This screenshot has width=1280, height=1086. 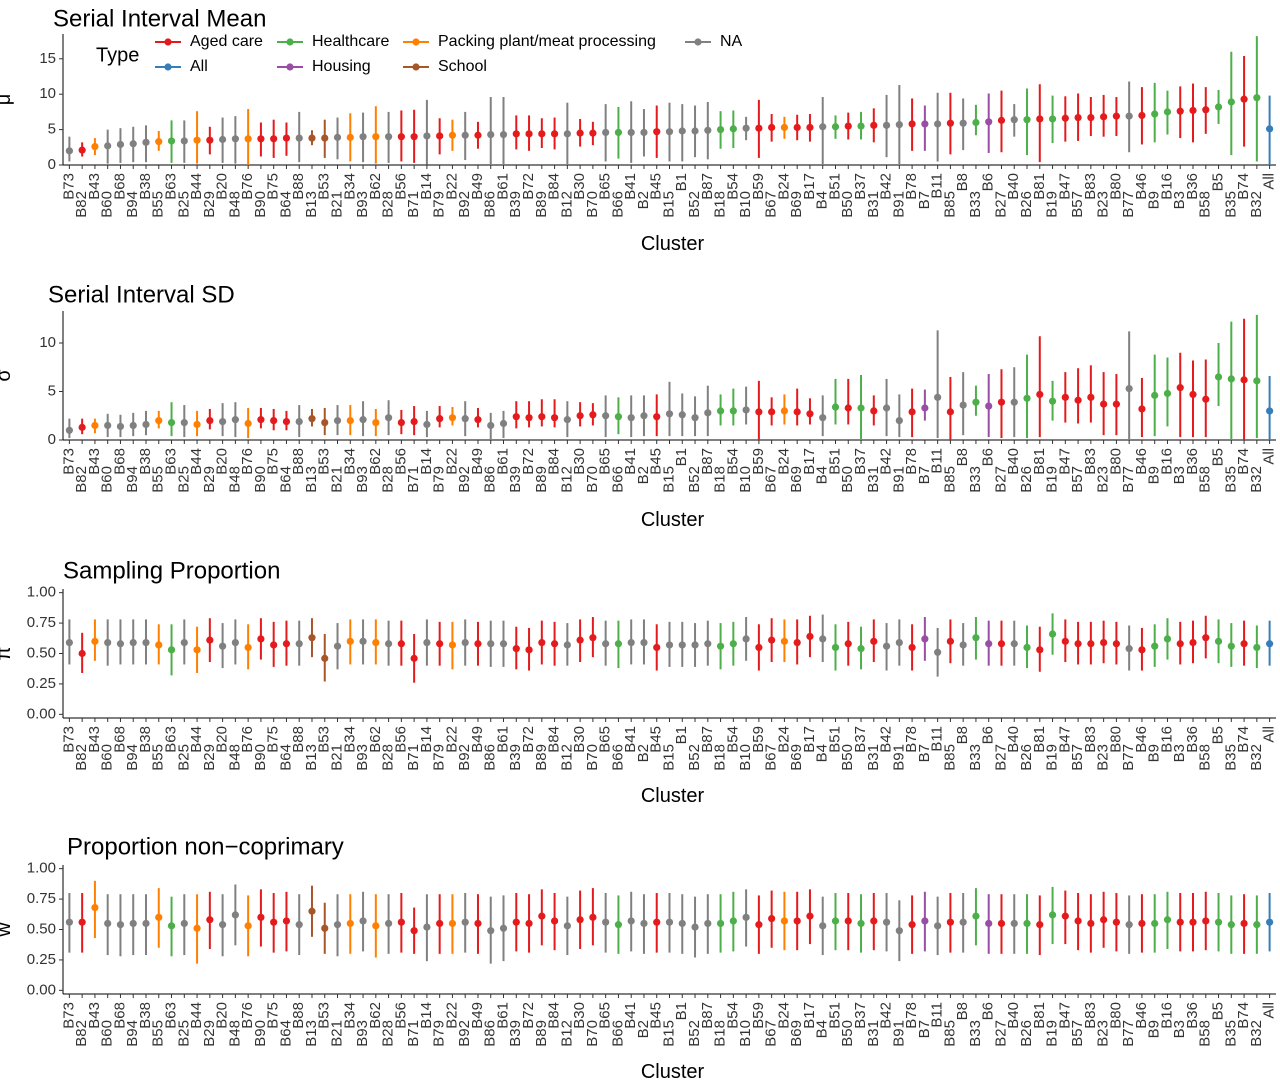 What do you see at coordinates (1243, 461) in the screenshot?
I see `x-tick-label: B74` at bounding box center [1243, 461].